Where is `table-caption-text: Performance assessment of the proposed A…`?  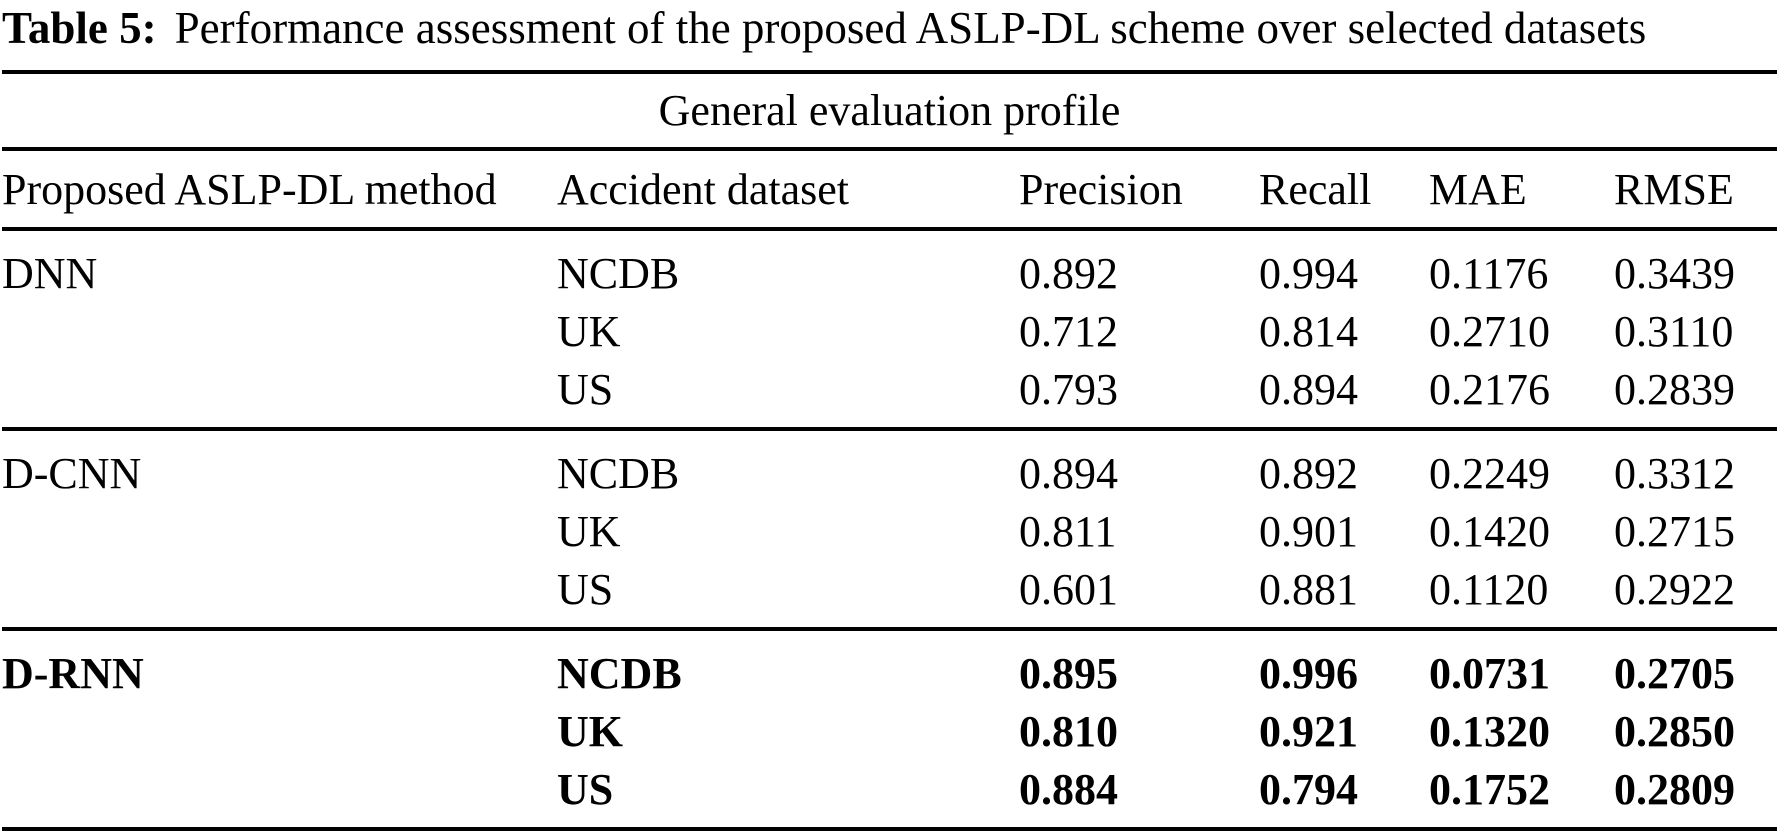
table-caption-text: Performance assessment of the proposed A… is located at coordinates (910, 28).